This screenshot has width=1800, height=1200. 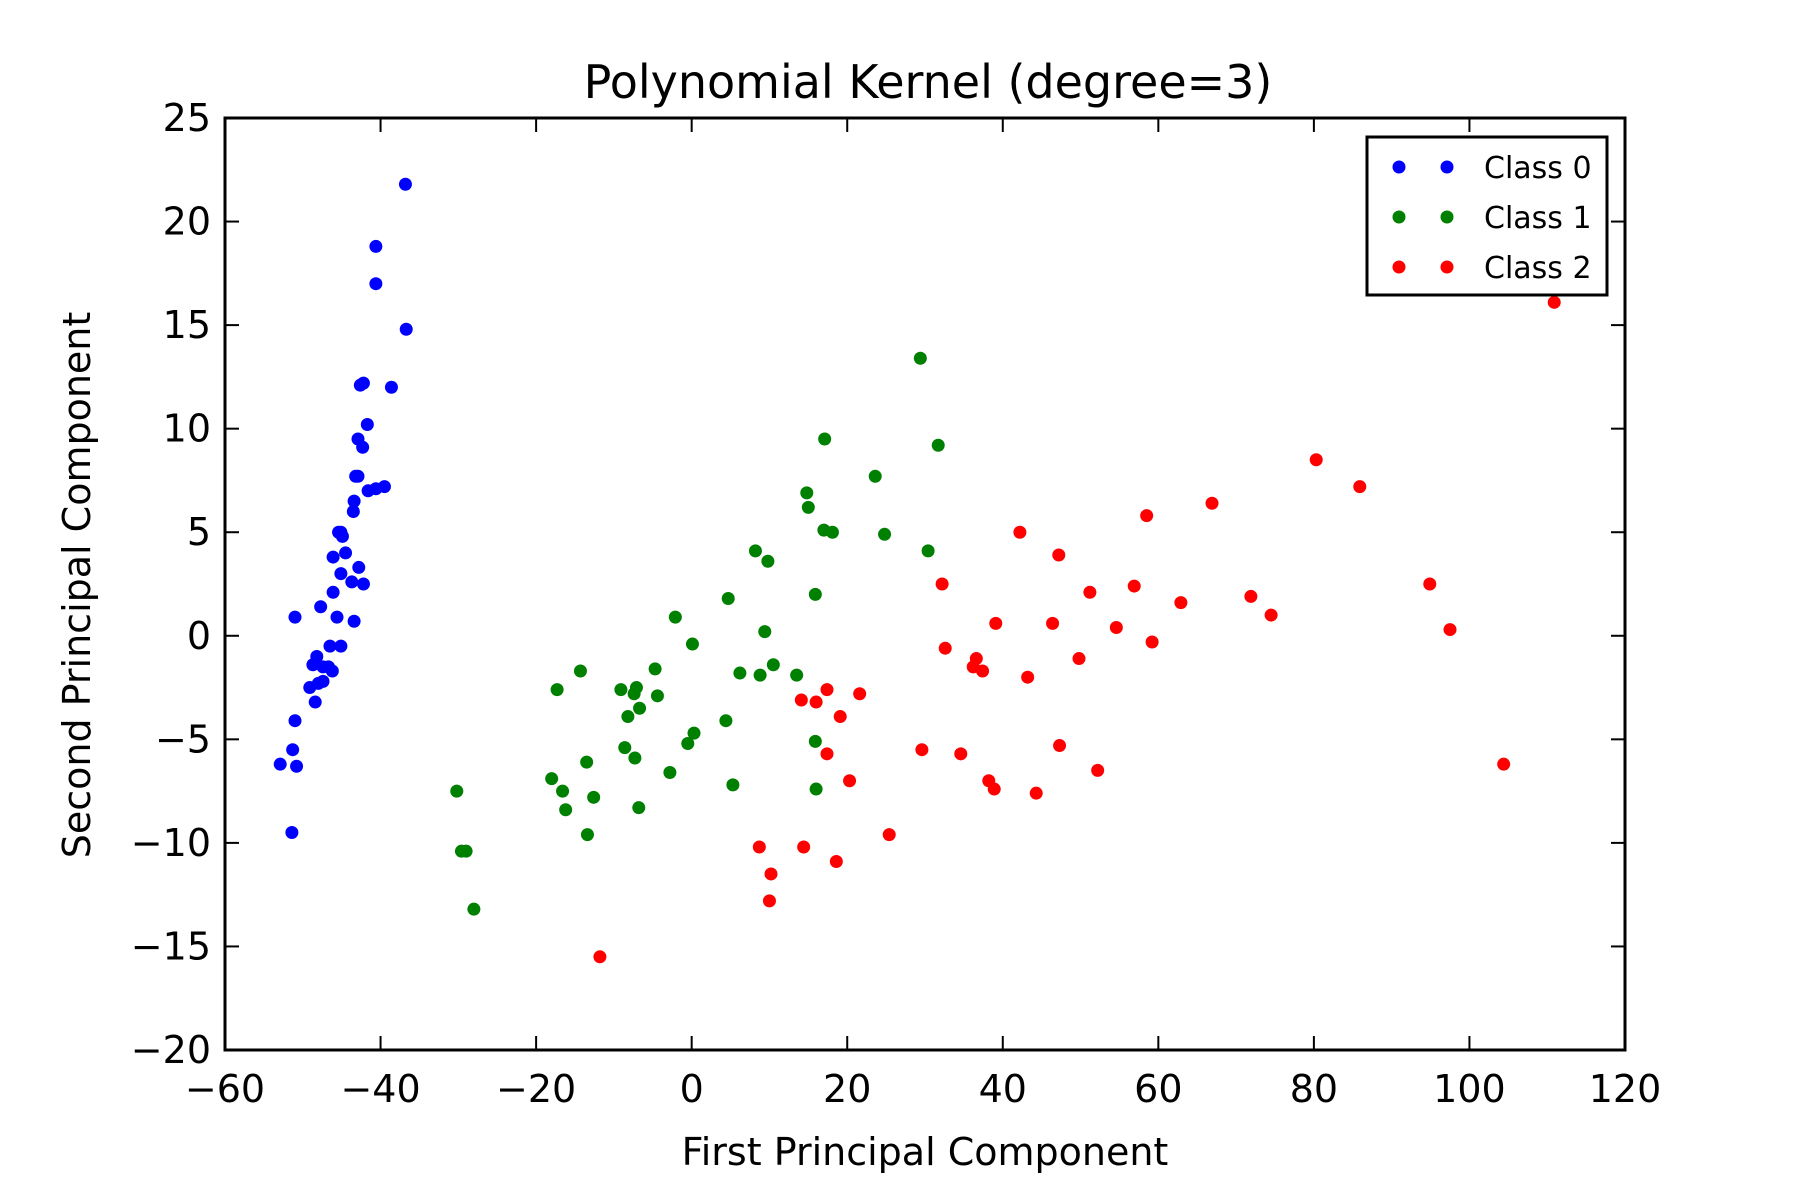 I want to click on chart-title: Polynomial Kernel (degree=3), so click(x=928, y=82).